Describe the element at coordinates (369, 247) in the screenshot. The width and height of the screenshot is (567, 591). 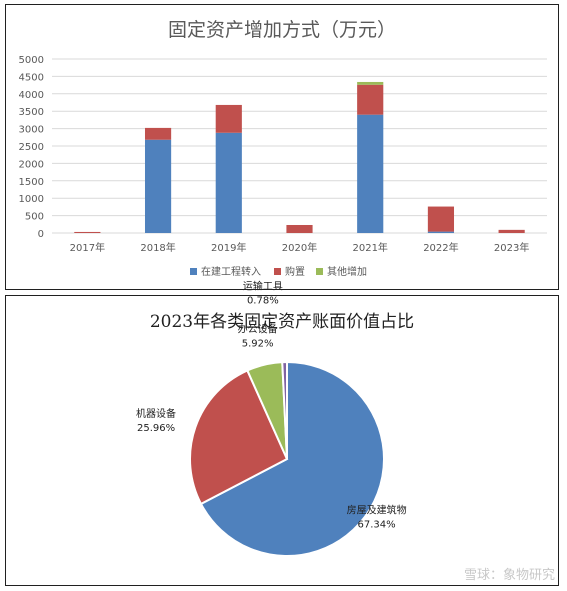
I see `x-tick-label: 2021年` at that location.